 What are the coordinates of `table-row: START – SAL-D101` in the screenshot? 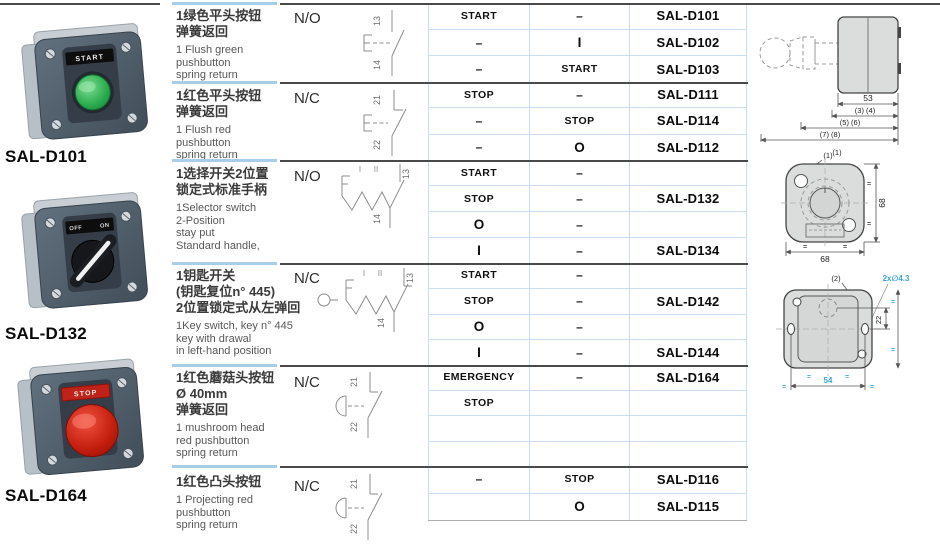 It's located at (587, 16).